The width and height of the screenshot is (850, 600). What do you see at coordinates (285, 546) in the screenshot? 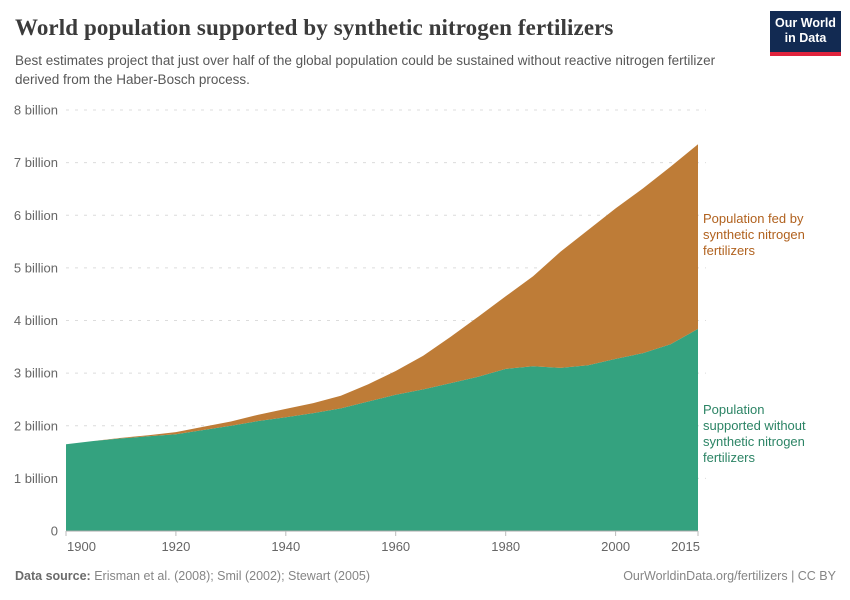
I see `x-axis-tick-label: 1940` at bounding box center [285, 546].